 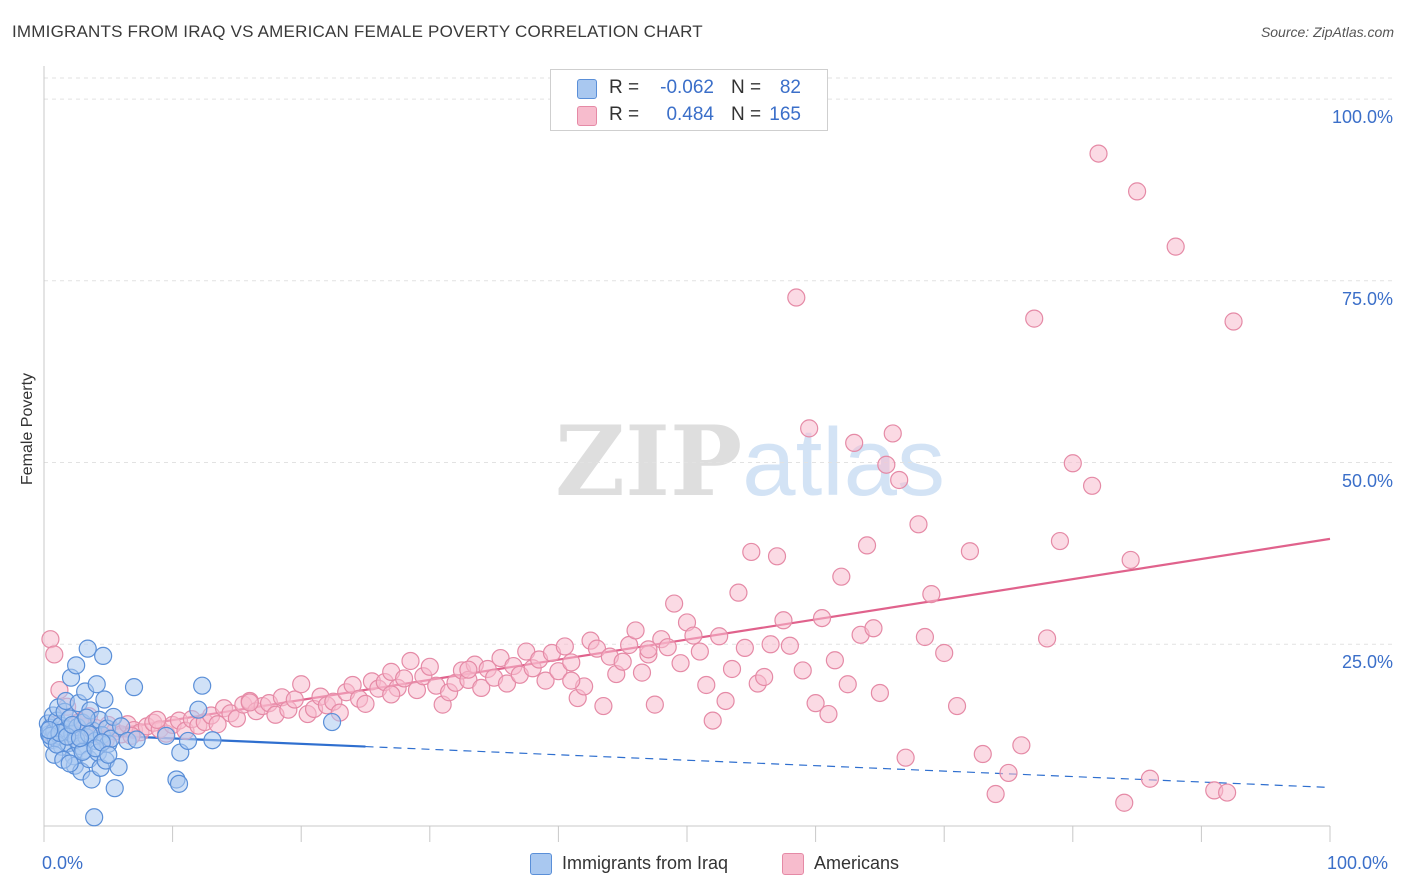 I want to click on y-tick-label: 25.0%, so click(x=1367, y=662).